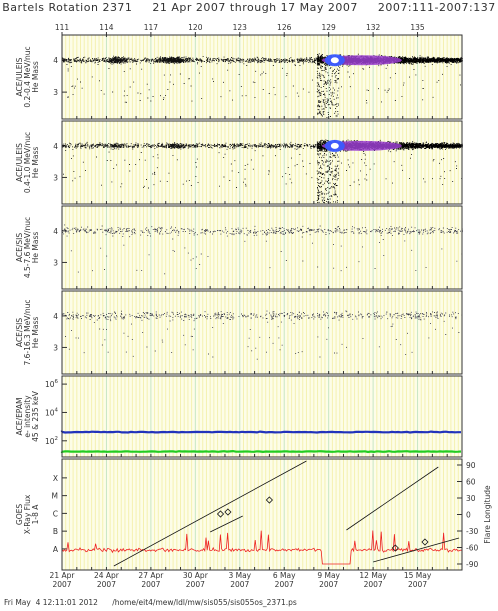 Image resolution: width=498 pixels, height=611 pixels. I want to click on panel-2: 4 3 ACE/ULEIS 0.4-1.0 MeV/nuc He Mass, so click(239, 162).